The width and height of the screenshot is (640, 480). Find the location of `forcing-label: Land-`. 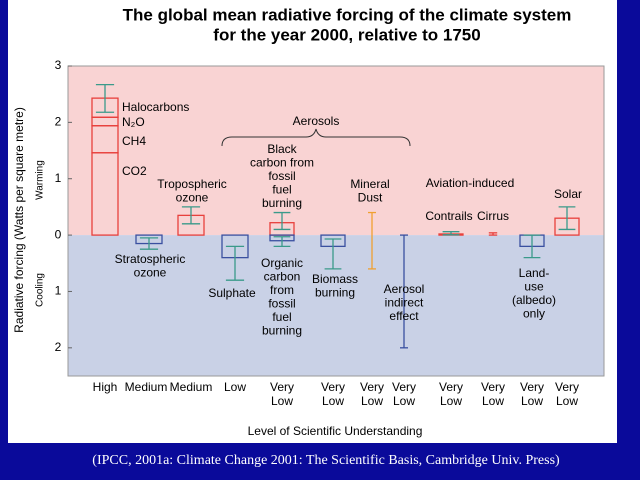

forcing-label: Land- is located at coordinates (534, 273).